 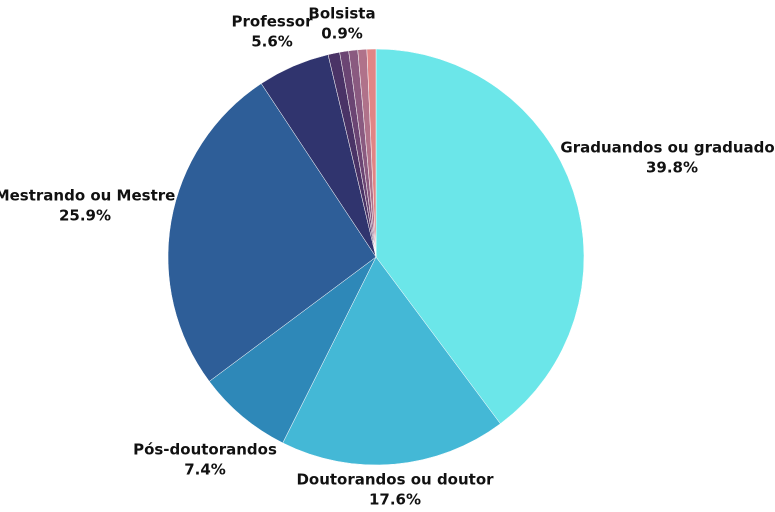 What do you see at coordinates (342, 34) in the screenshot?
I see `slice-value-label: 0.9%` at bounding box center [342, 34].